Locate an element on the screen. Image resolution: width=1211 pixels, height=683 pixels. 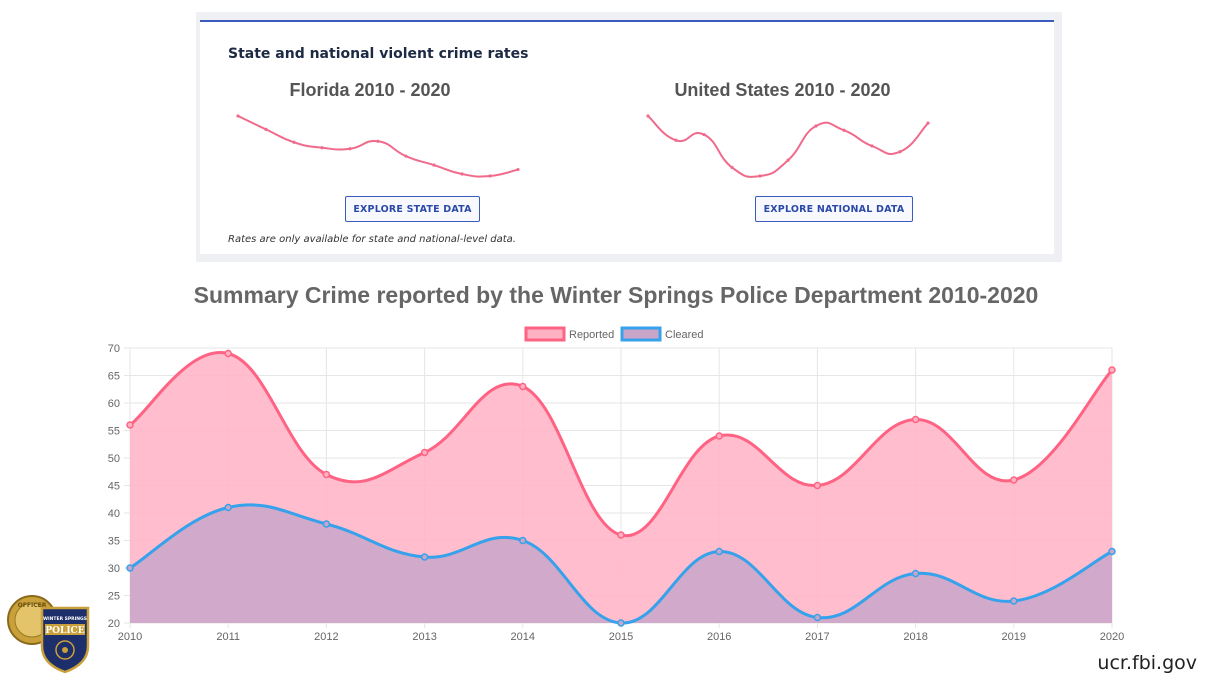
badge-officer-text: OFFICER is located at coordinates (32, 605).